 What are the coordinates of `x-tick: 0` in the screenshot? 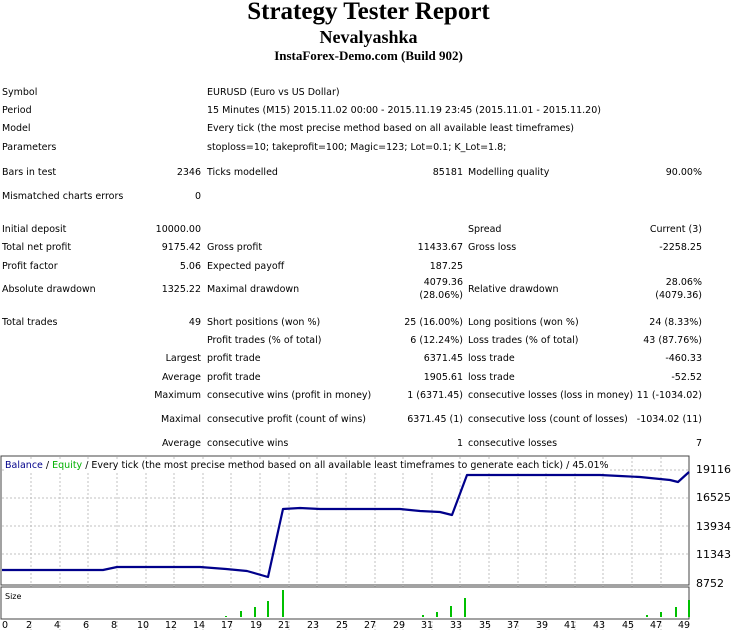 It's located at (5, 625).